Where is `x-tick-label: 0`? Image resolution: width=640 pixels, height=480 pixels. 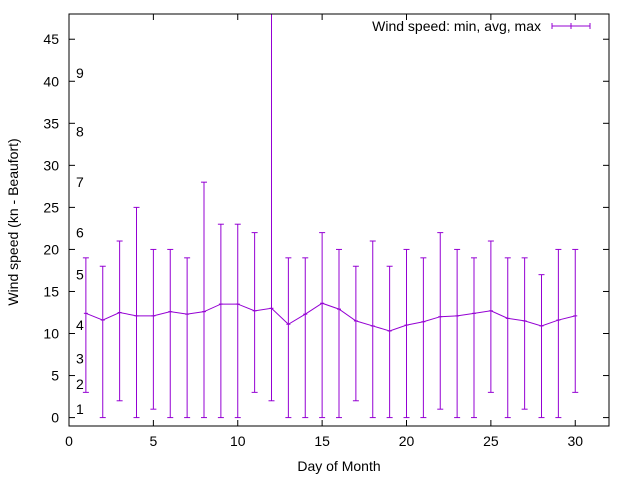
x-tick-label: 0 is located at coordinates (69, 441).